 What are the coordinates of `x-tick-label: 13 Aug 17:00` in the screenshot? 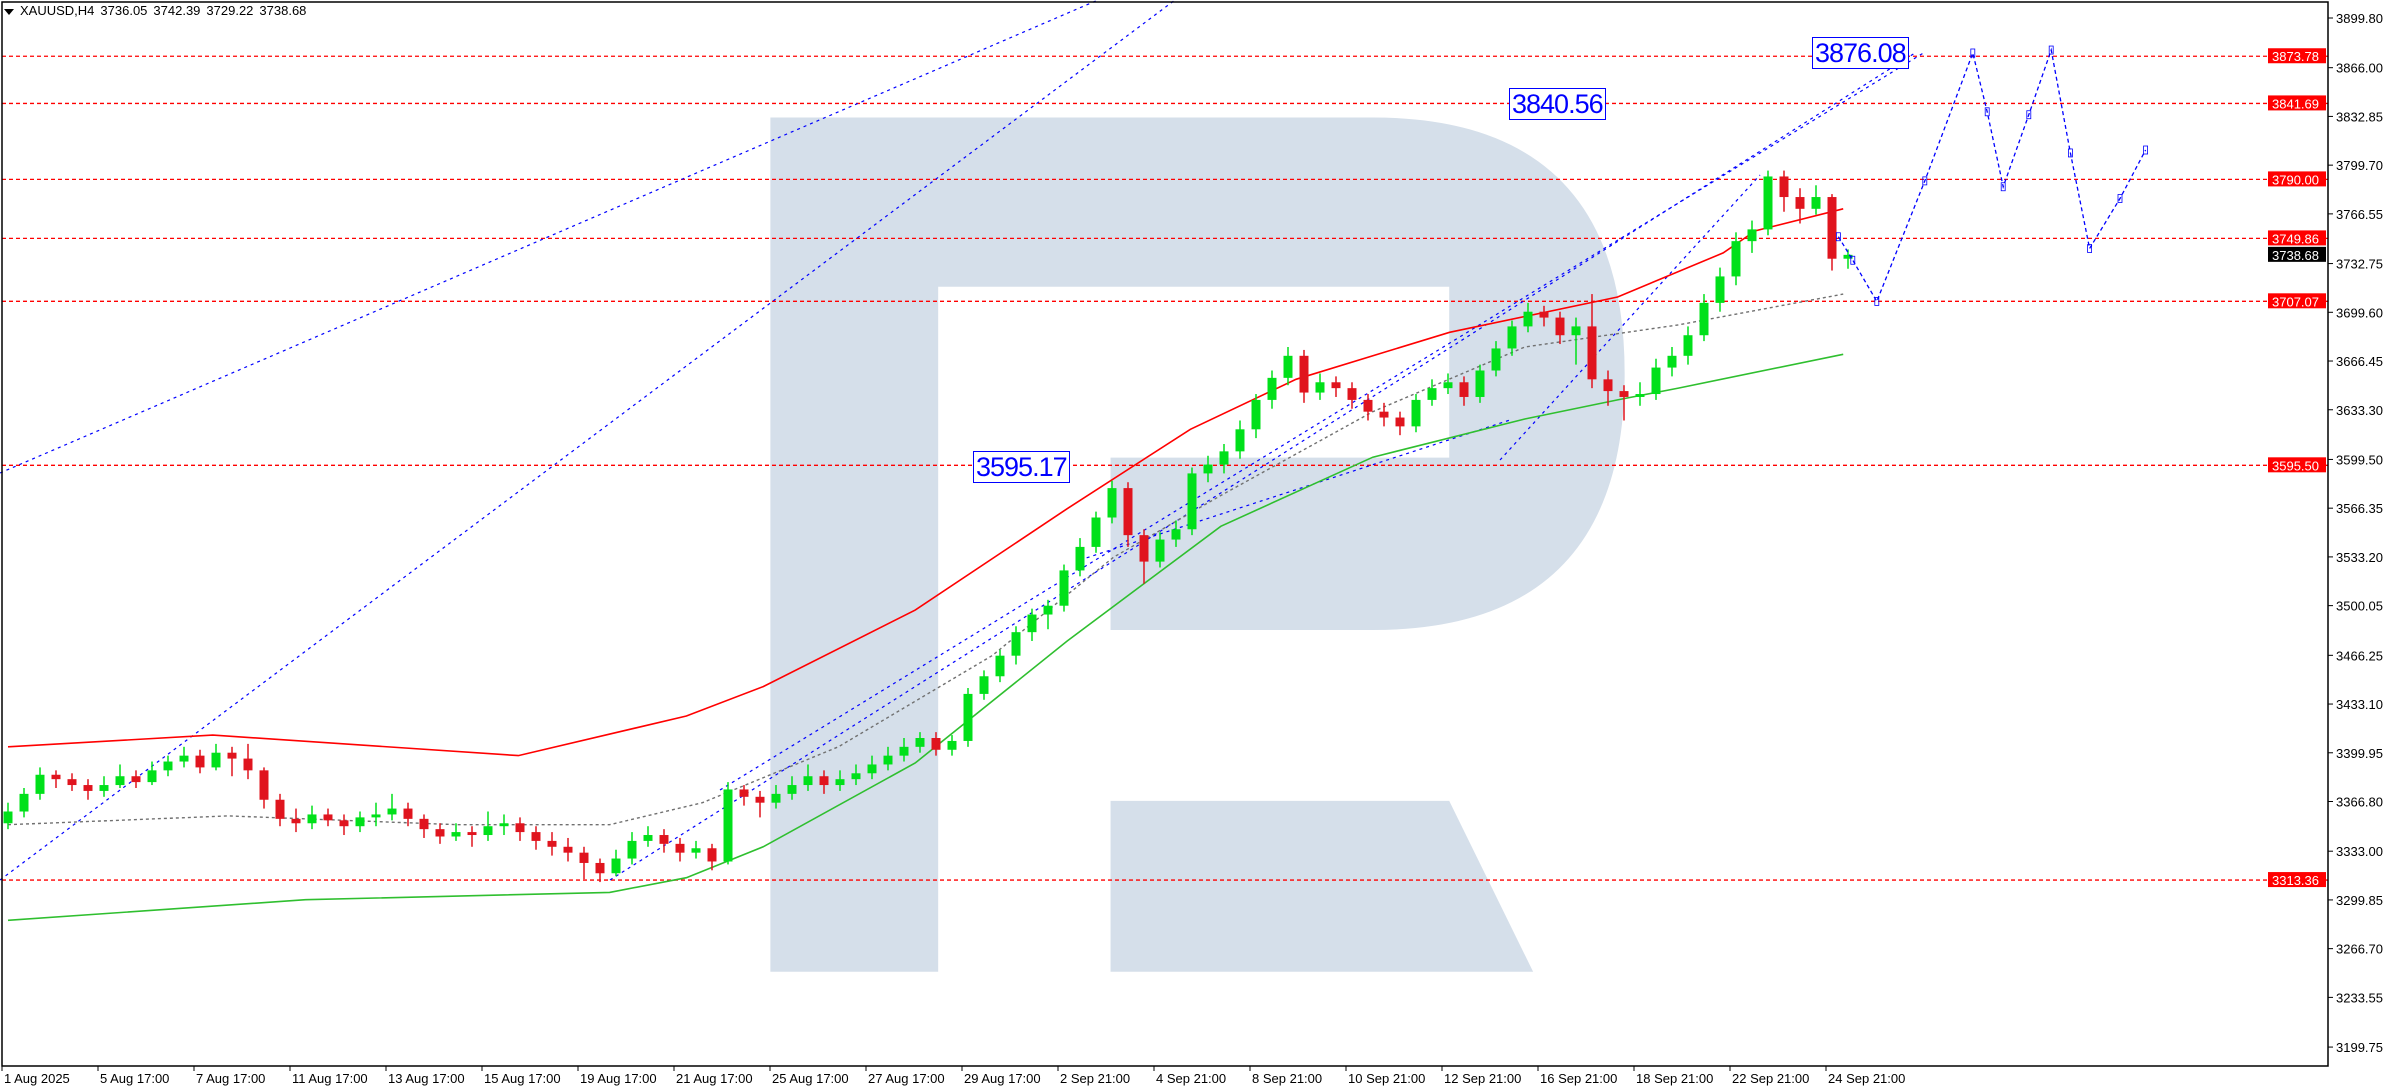 It's located at (426, 1078).